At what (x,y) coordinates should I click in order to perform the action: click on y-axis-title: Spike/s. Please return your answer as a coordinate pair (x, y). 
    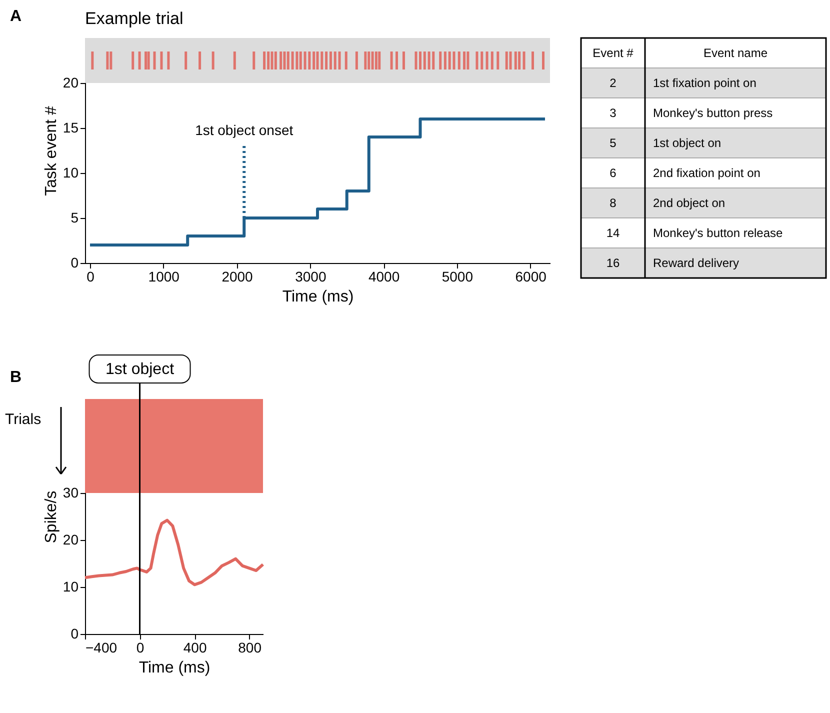
    Looking at the image, I should click on (51, 517).